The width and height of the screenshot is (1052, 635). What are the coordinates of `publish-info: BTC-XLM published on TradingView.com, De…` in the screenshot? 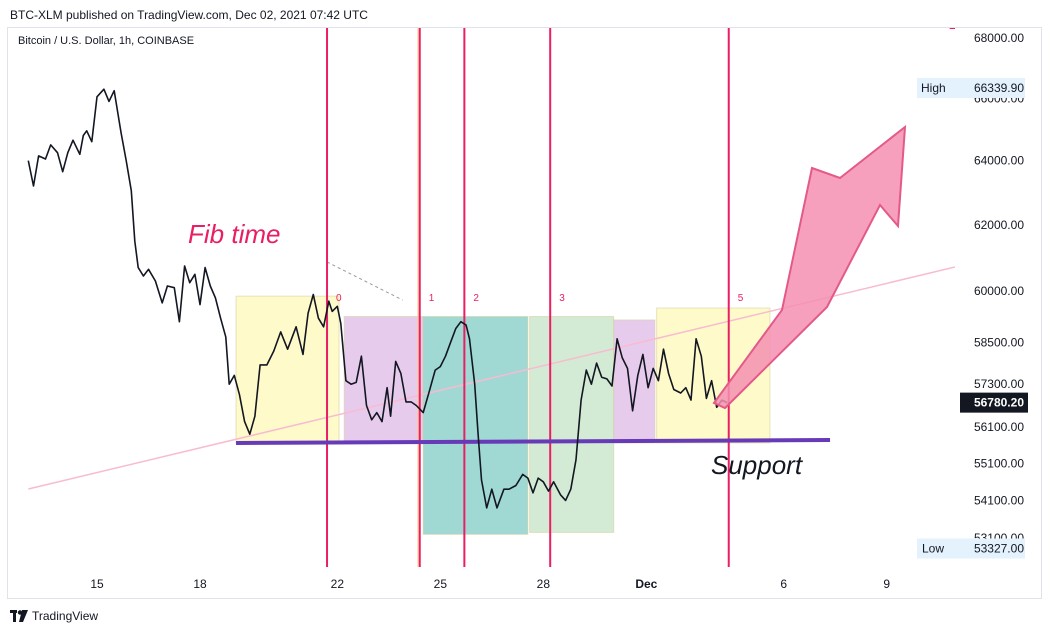 It's located at (189, 15).